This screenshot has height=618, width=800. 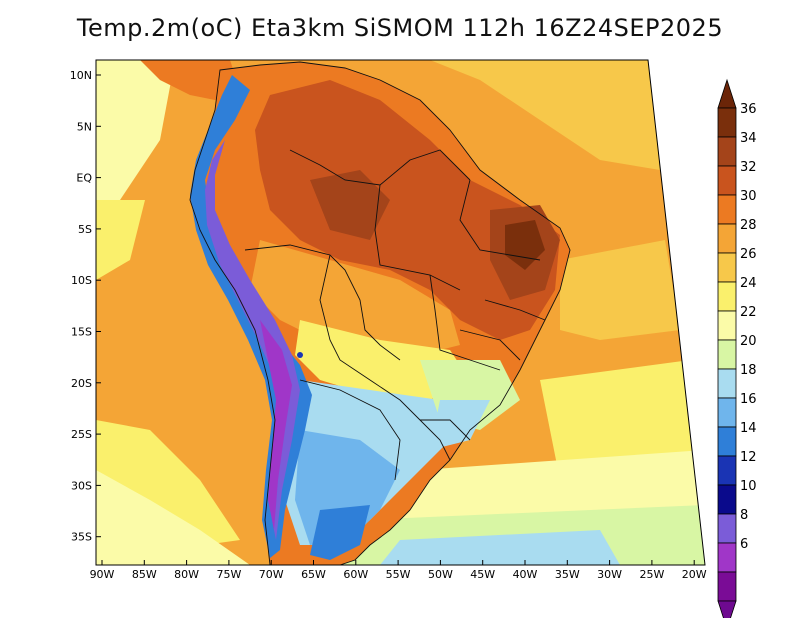 What do you see at coordinates (748, 457) in the screenshot?
I see `colorbar-label: 12` at bounding box center [748, 457].